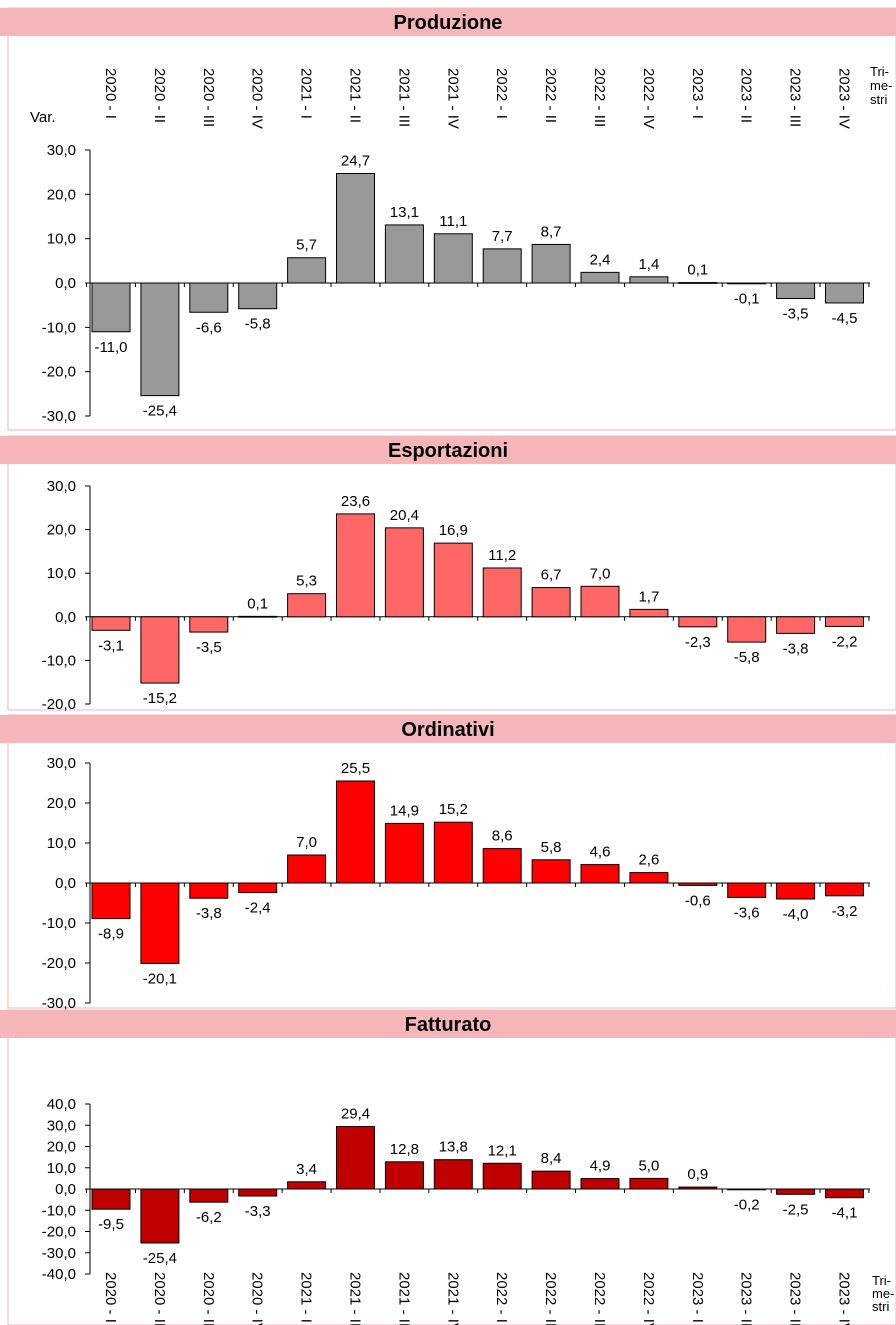  I want to click on data-label: 3,4, so click(306, 1169).